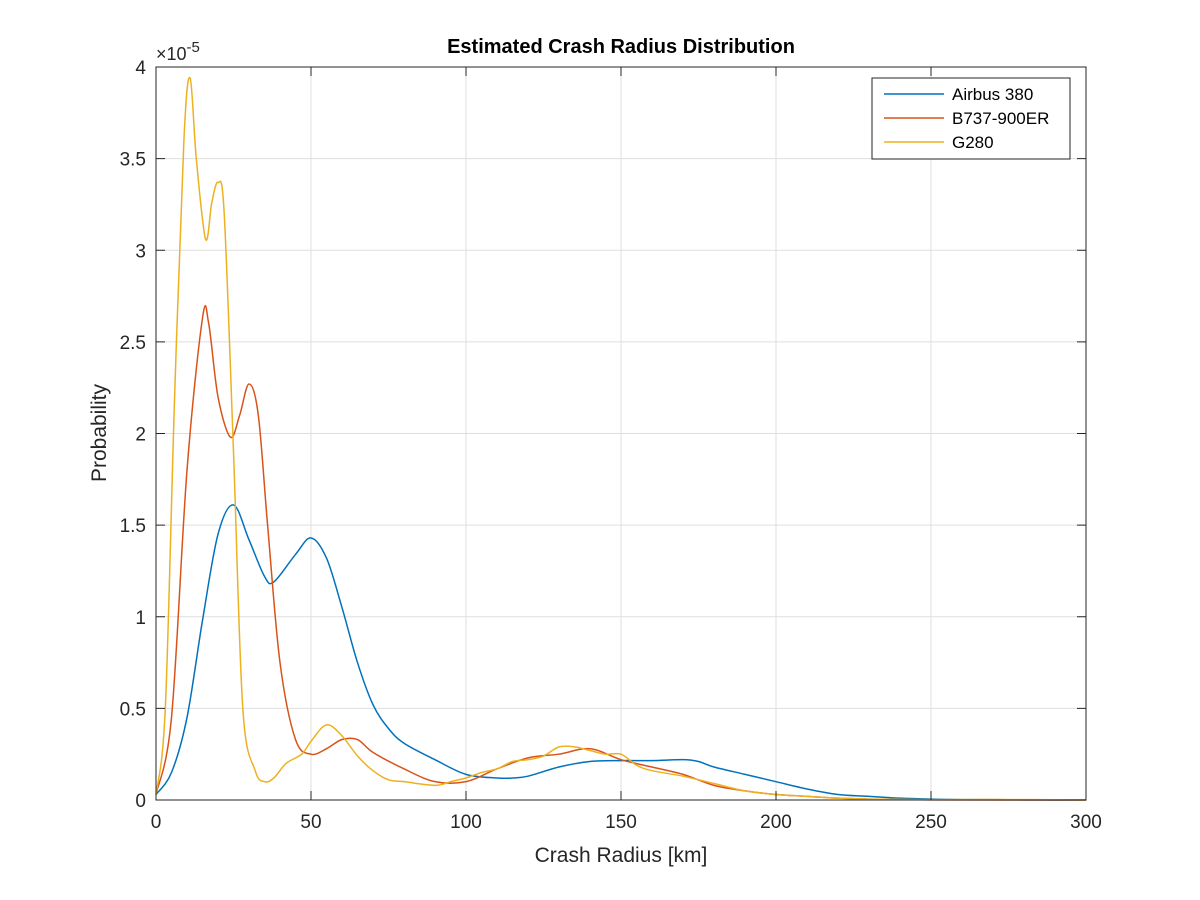  What do you see at coordinates (133, 526) in the screenshot?
I see `y-tick-label: 1.5` at bounding box center [133, 526].